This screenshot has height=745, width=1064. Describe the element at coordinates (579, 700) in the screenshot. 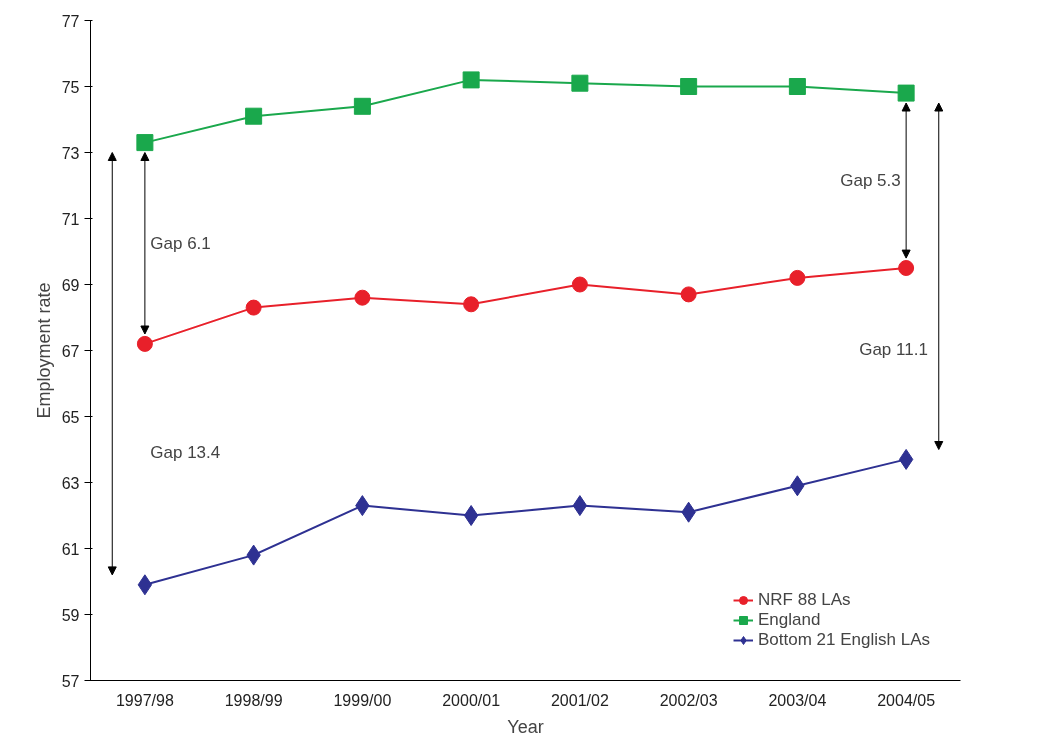

I see `x-tick-label: 2001/02` at that location.